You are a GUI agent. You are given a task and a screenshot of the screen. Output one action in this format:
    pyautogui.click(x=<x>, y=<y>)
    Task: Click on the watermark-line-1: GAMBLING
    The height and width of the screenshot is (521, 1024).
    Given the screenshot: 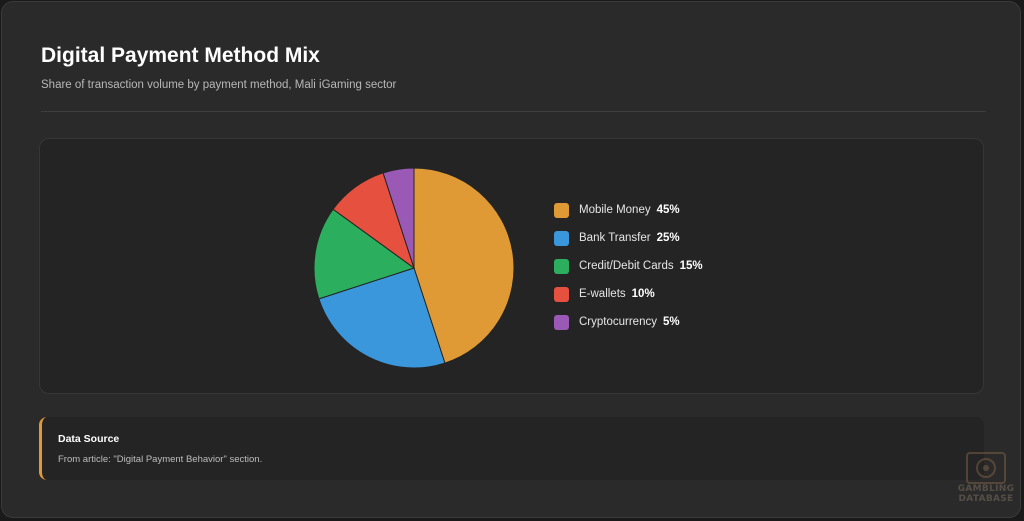 What is the action you would take?
    pyautogui.click(x=986, y=489)
    